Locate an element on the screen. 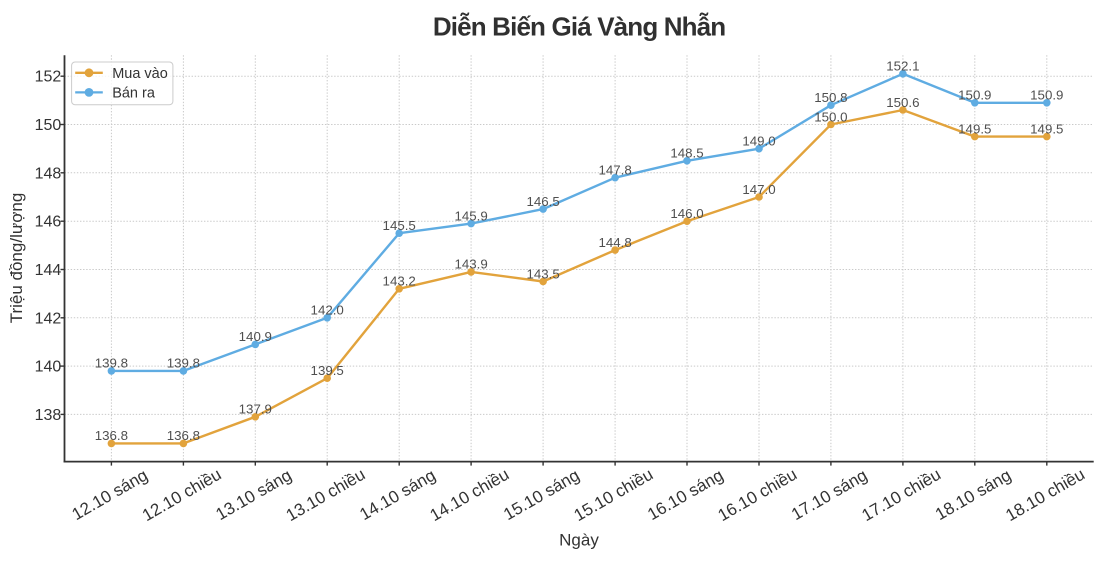 The image size is (1102, 567). svg-text: 152.1 is located at coordinates (902, 66).